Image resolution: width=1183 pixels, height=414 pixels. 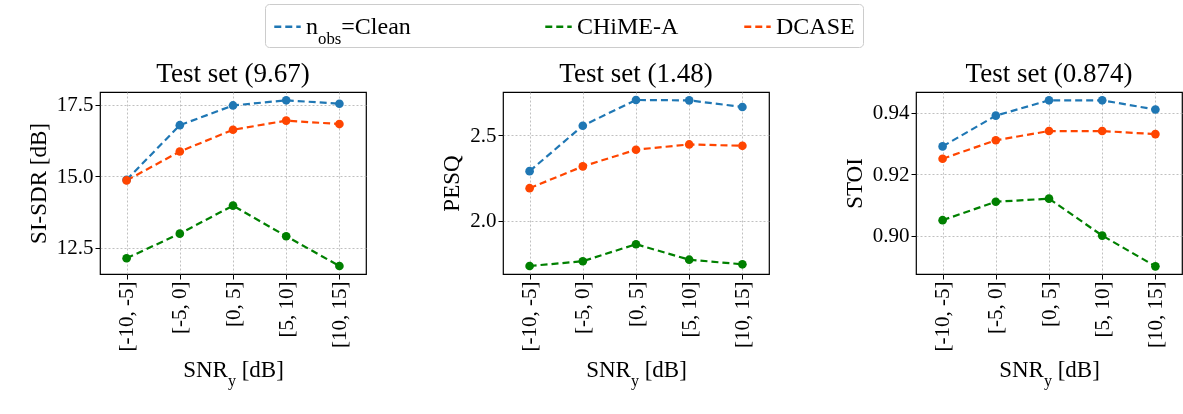 I want to click on y-tick-label: 0.92, so click(x=891, y=173).